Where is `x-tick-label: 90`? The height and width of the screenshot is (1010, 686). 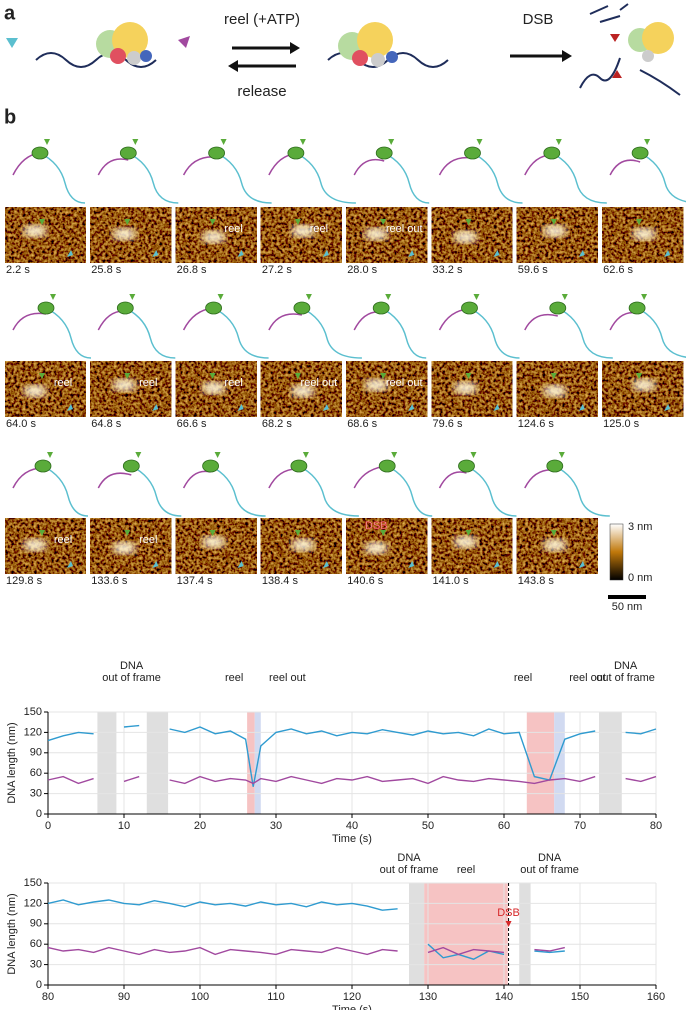 x-tick-label: 90 is located at coordinates (124, 997).